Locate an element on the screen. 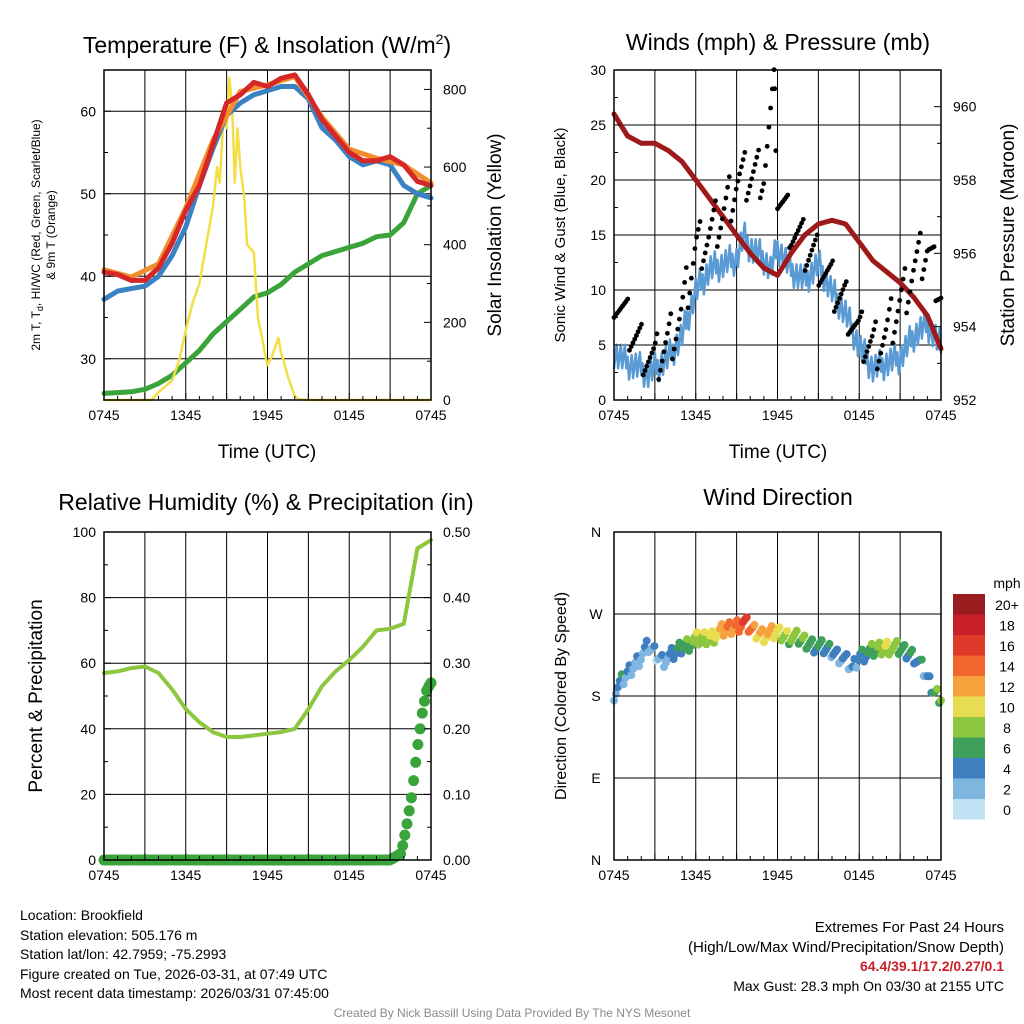 The height and width of the screenshot is (1024, 1024). max-gust-point is located at coordinates (775, 89).